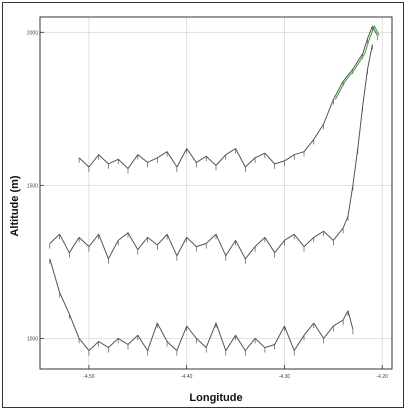 The image size is (408, 410). Describe the element at coordinates (32, 186) in the screenshot. I see `y-tick-label: 1500` at that location.